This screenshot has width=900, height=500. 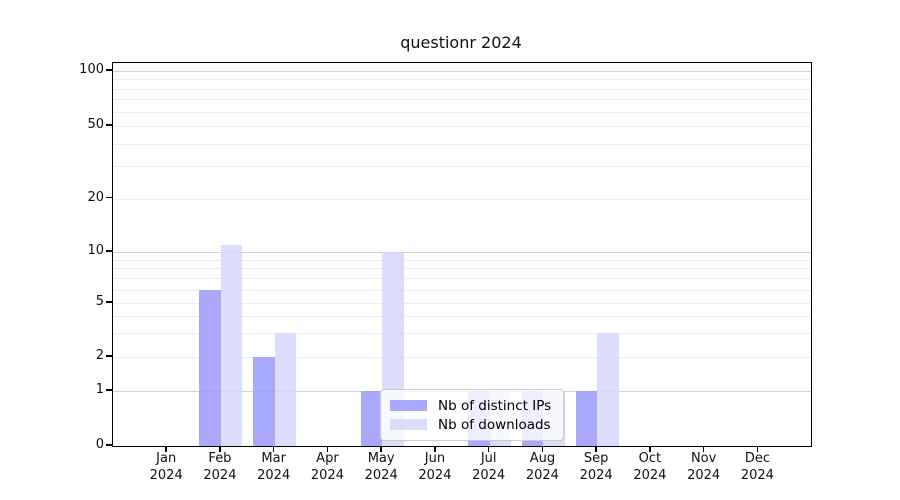 What do you see at coordinates (91, 69) in the screenshot?
I see `y-tick-label: 100` at bounding box center [91, 69].